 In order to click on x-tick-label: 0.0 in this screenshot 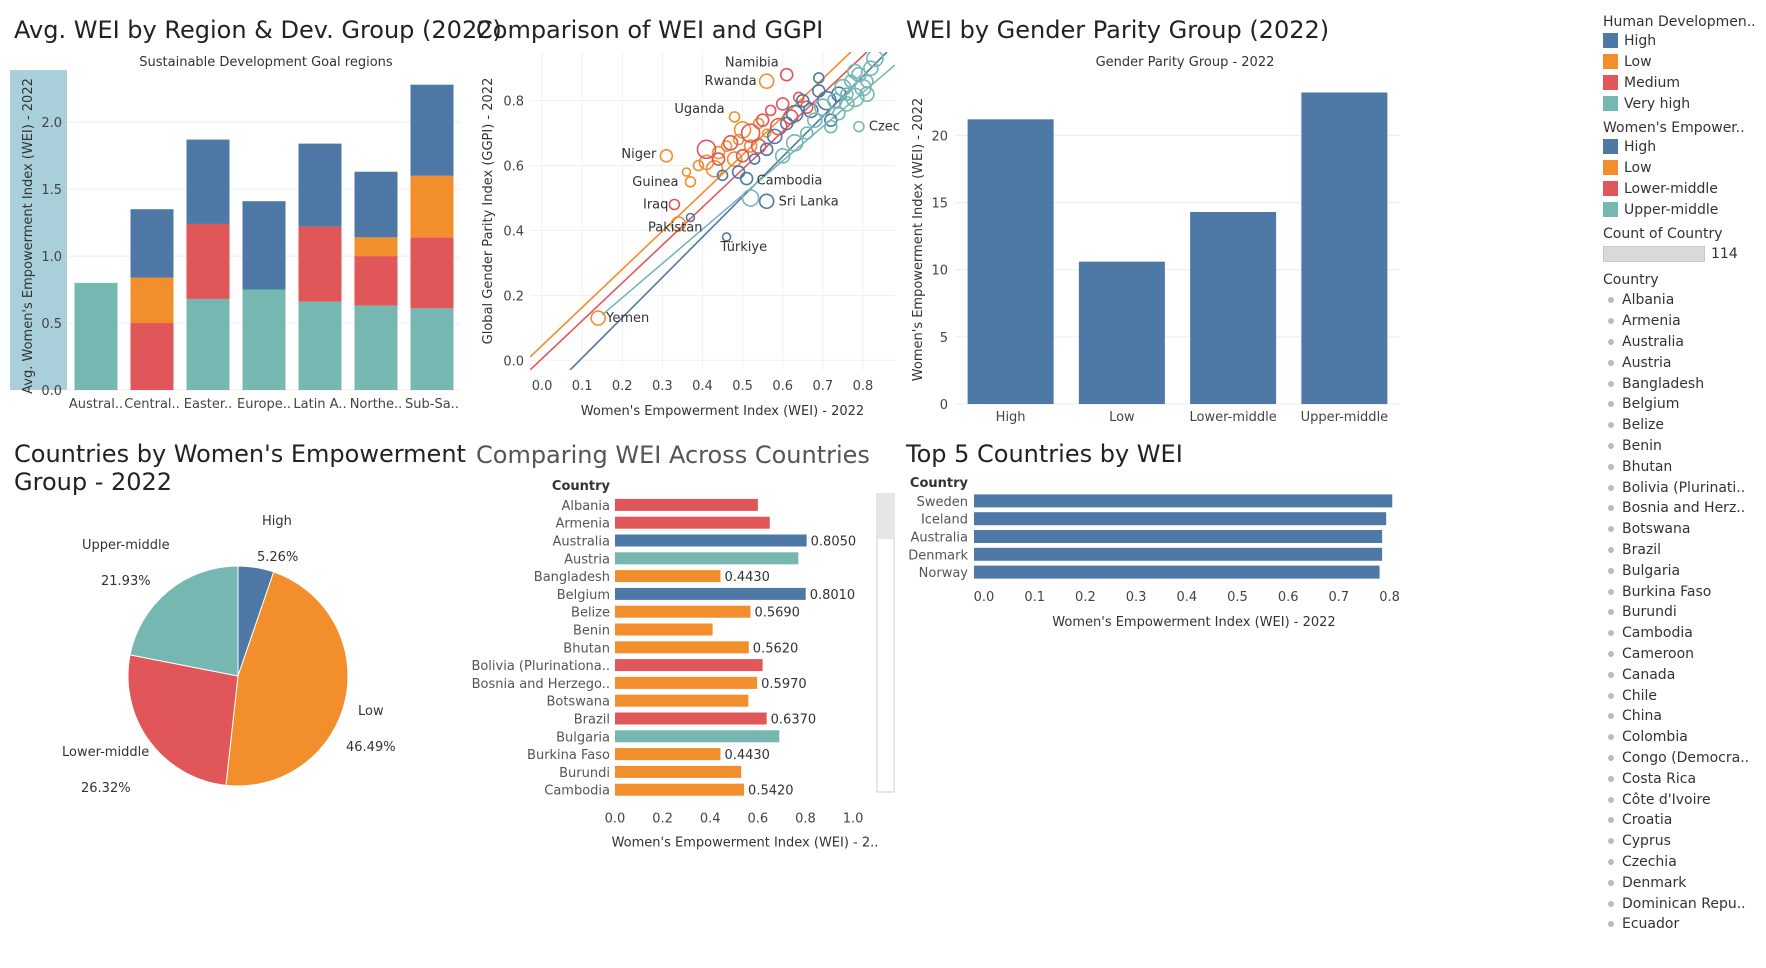, I will do `click(984, 597)`.